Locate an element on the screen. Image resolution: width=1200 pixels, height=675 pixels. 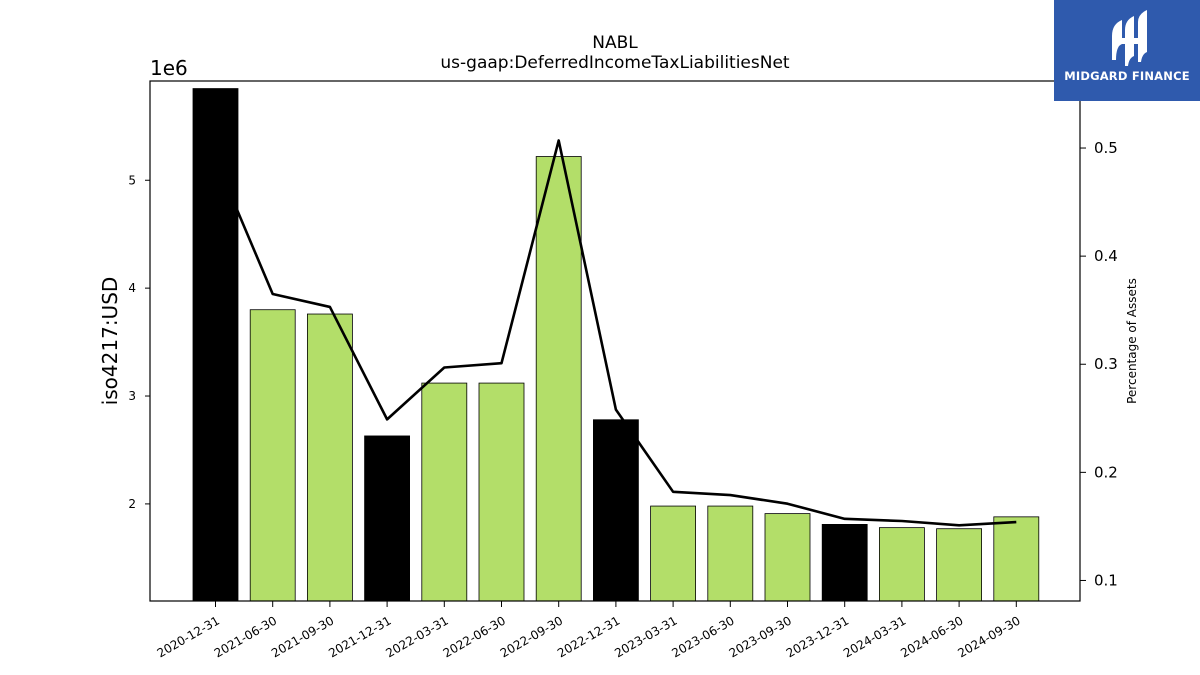
x-tick-label: 2021-09-30 is located at coordinates (302, 636).